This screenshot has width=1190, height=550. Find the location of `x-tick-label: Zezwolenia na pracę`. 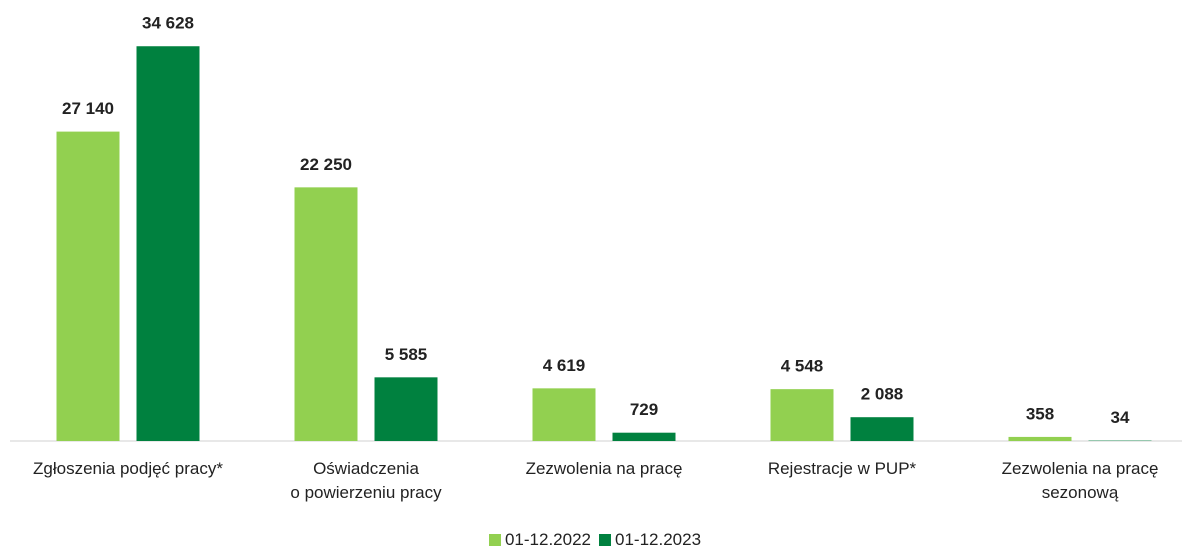

x-tick-label: Zezwolenia na pracę is located at coordinates (604, 468).